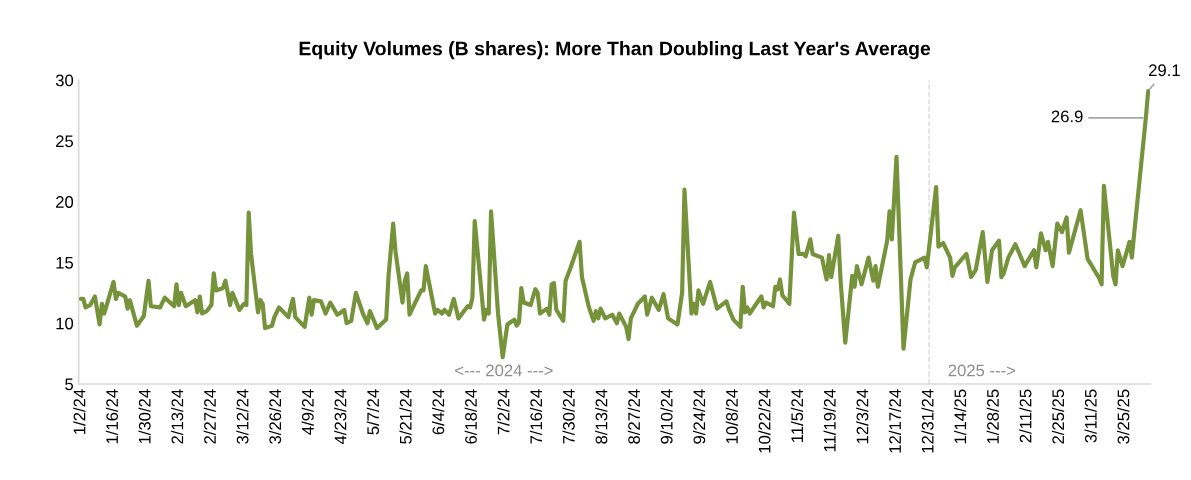  I want to click on x-tick-label: 6/4/24, so click(438, 412).